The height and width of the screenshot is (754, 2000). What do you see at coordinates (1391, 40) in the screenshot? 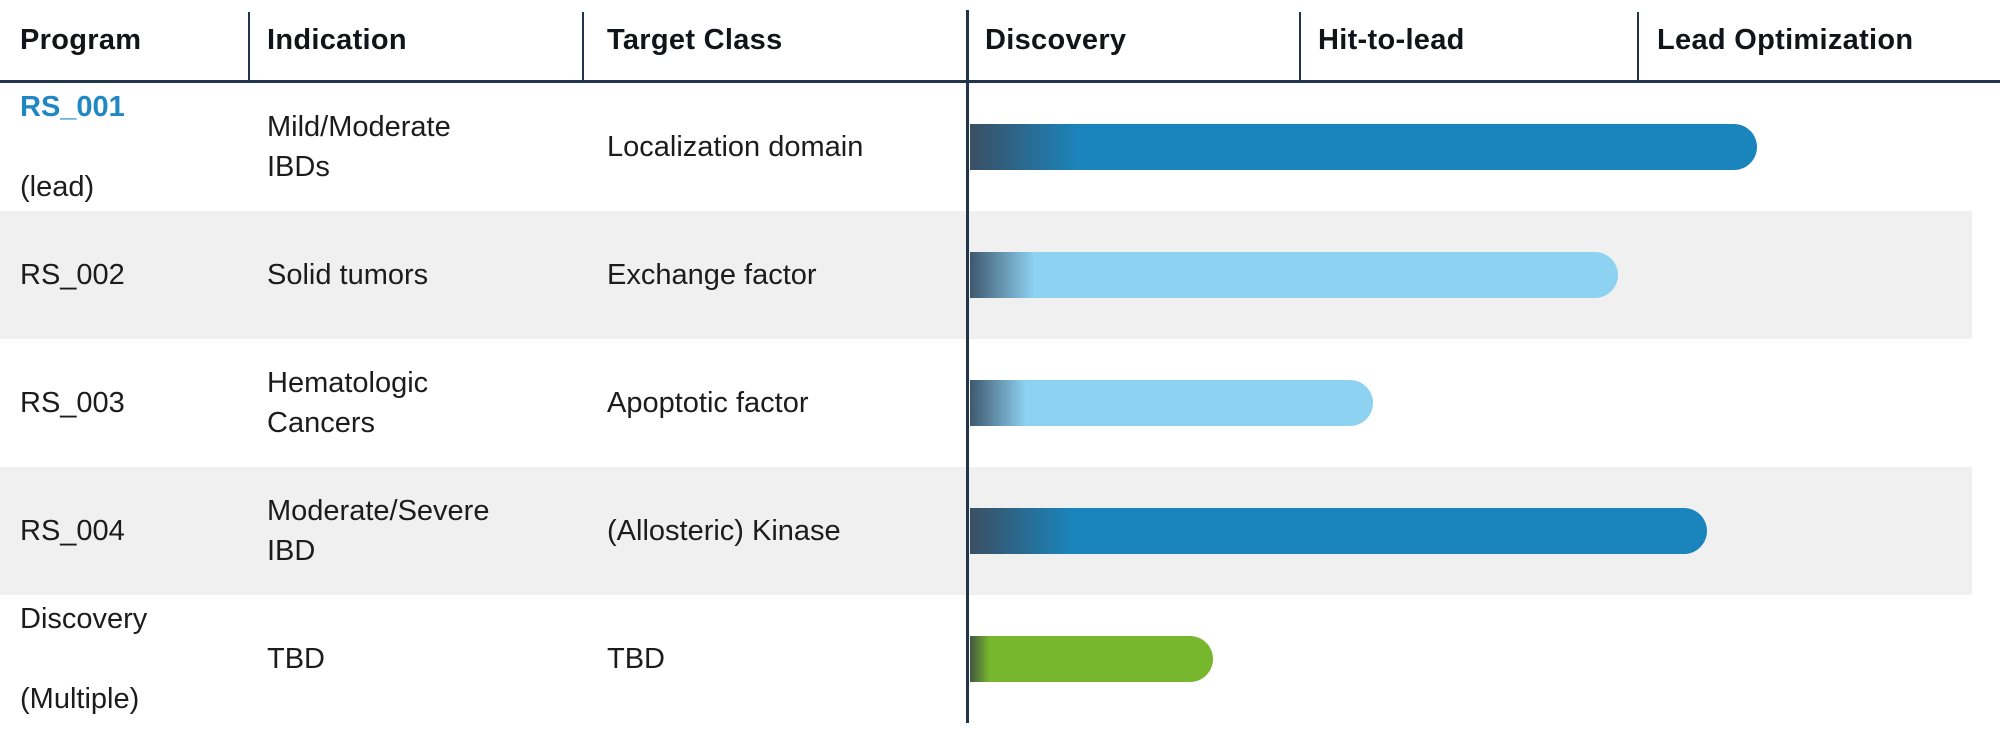
I see `column-header-hit-to-lead: Hit-to-lead` at bounding box center [1391, 40].